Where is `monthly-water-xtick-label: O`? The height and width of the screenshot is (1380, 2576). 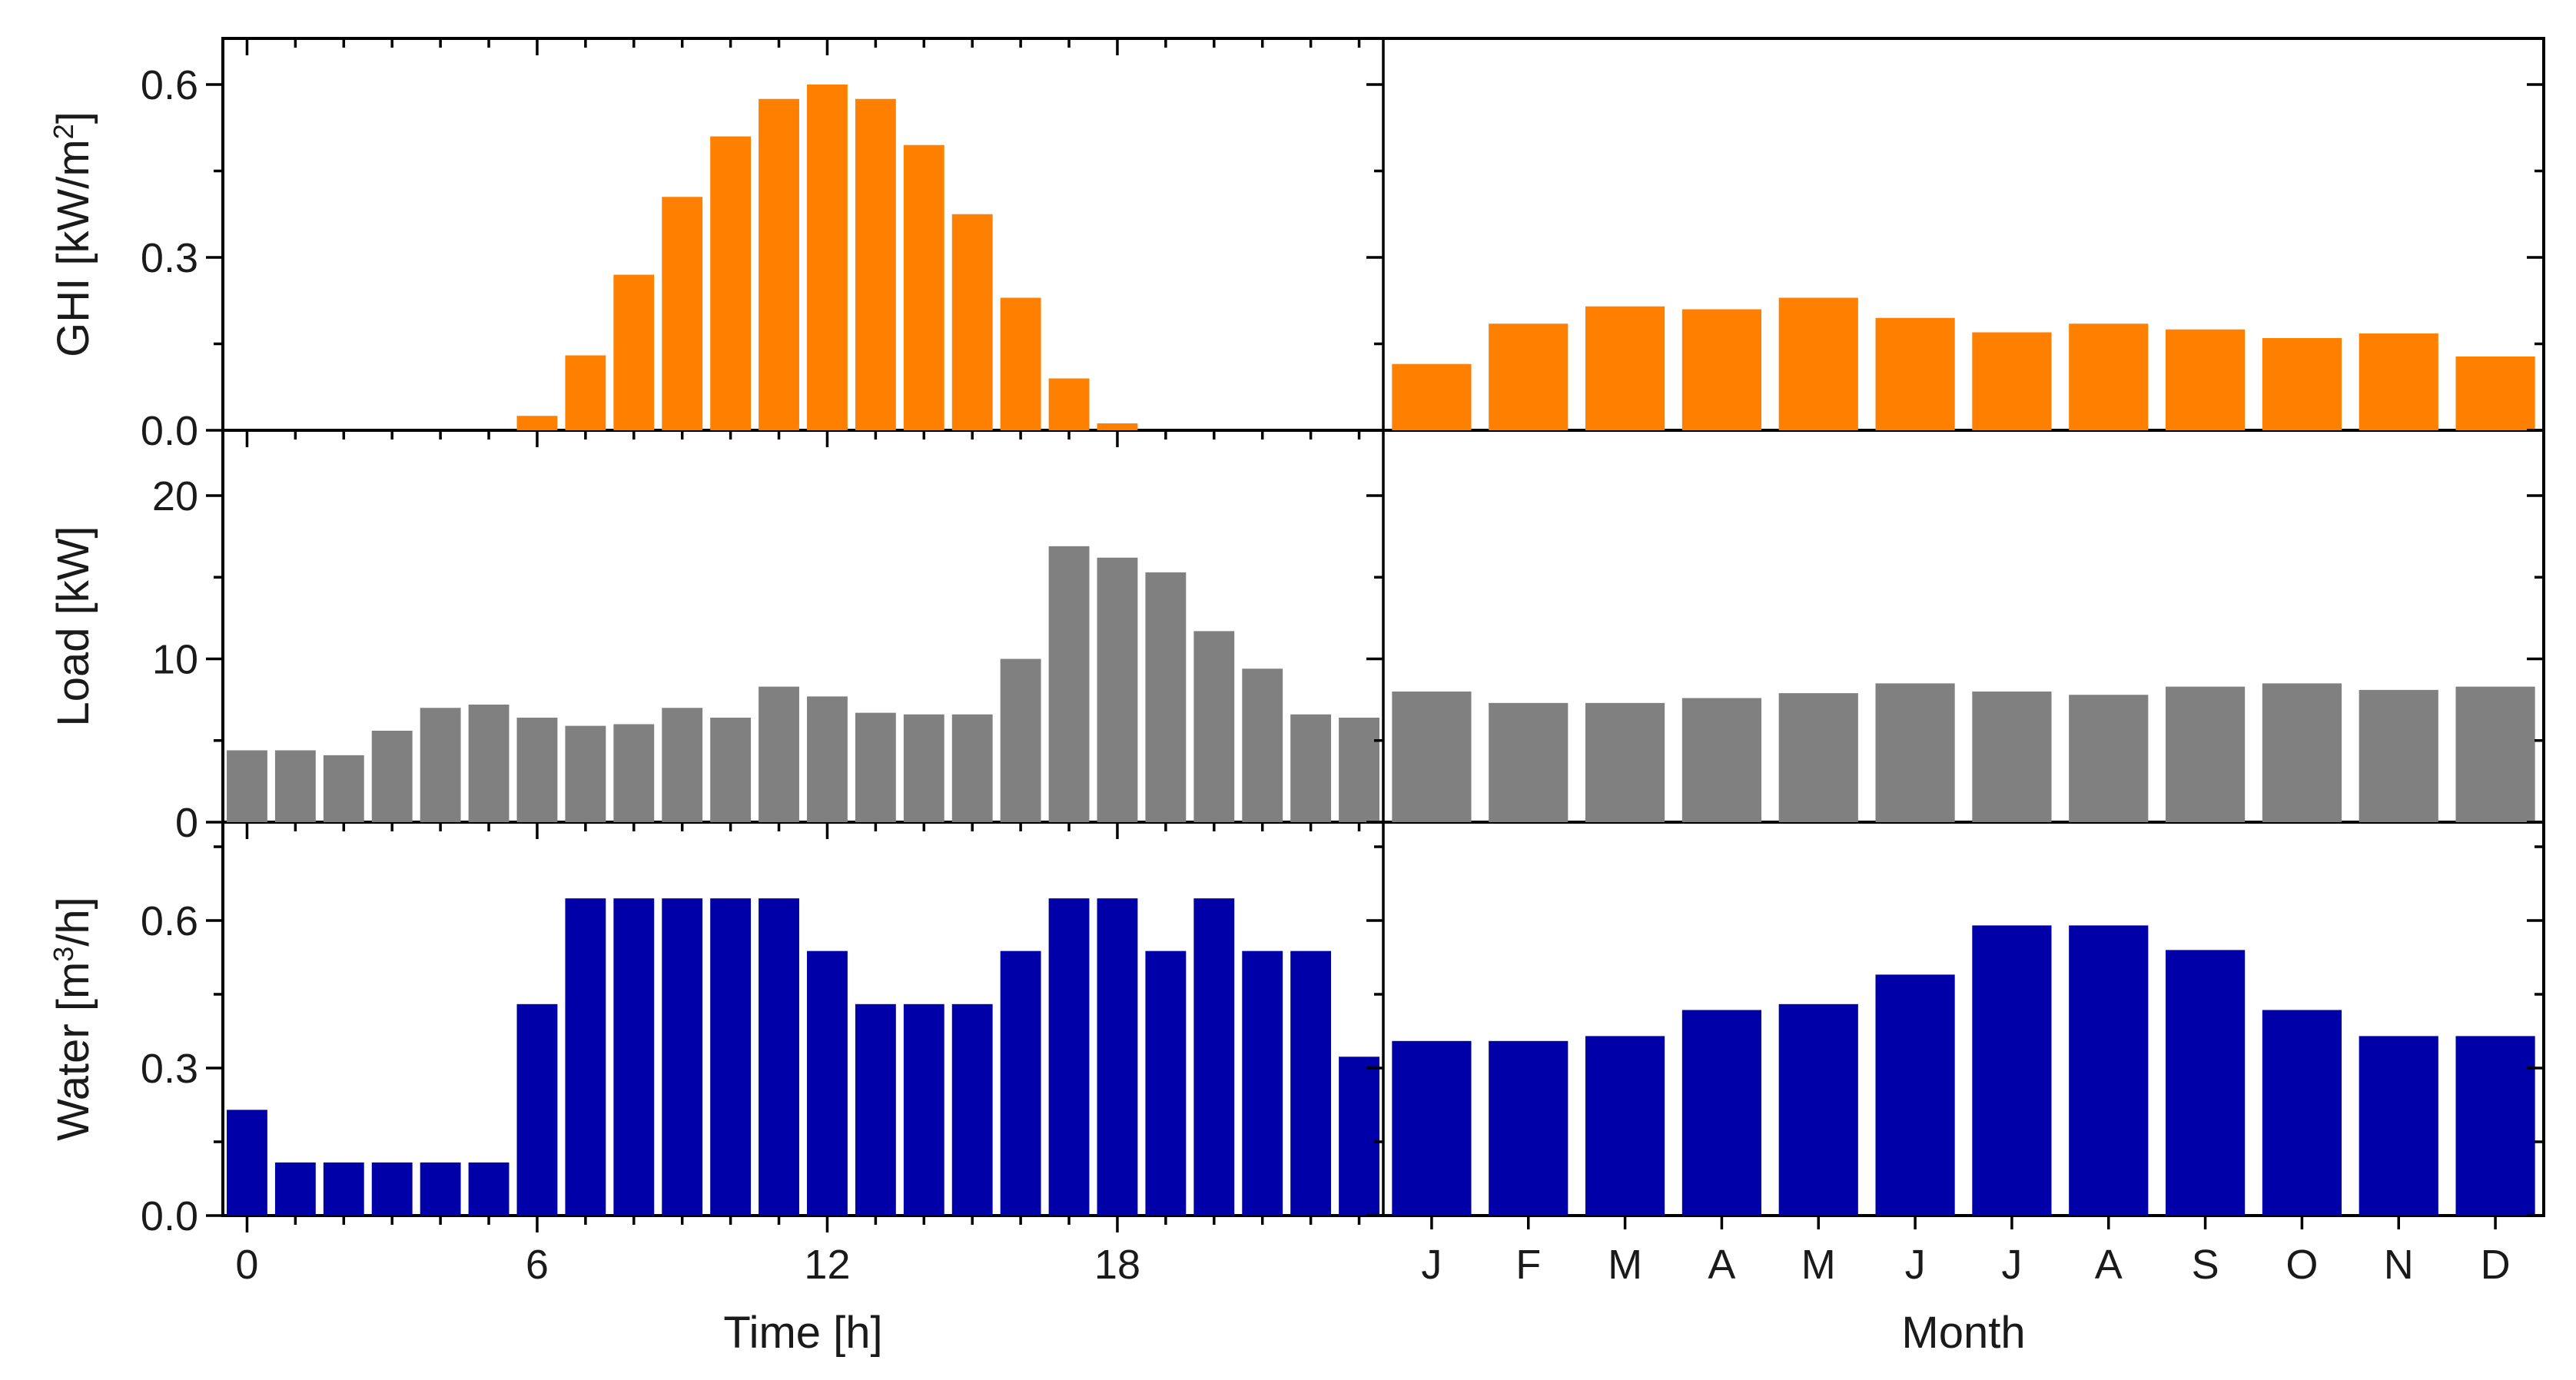 monthly-water-xtick-label: O is located at coordinates (2302, 1265).